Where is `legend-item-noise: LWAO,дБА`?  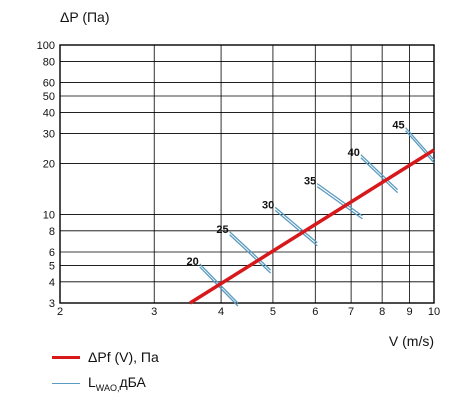 legend-item-noise: LWAO,дБА is located at coordinates (99, 383).